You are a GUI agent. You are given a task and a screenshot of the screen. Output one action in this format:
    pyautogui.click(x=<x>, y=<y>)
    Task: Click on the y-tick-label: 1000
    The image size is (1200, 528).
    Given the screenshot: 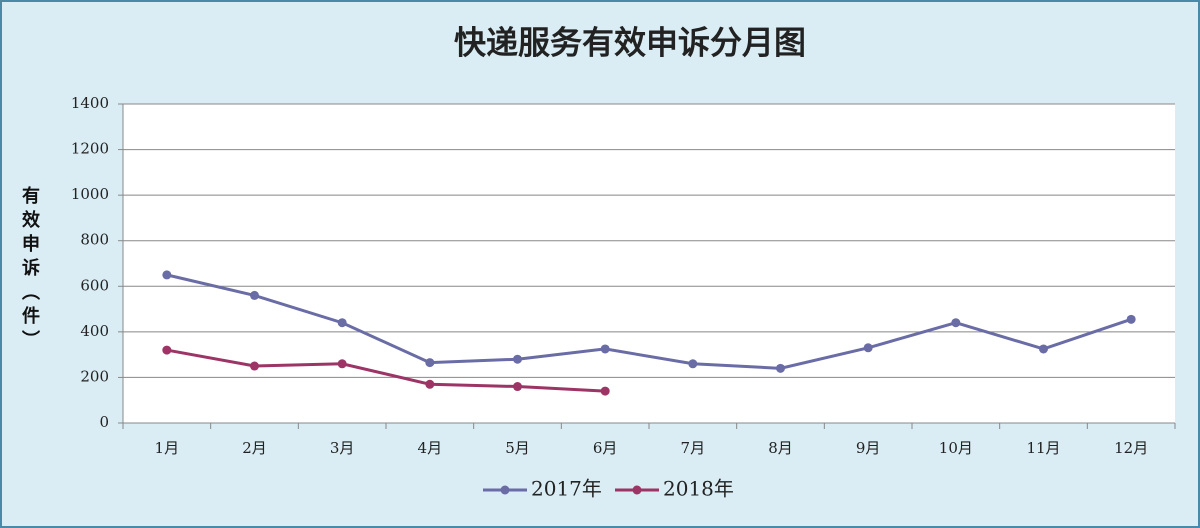 What is the action you would take?
    pyautogui.click(x=90, y=194)
    